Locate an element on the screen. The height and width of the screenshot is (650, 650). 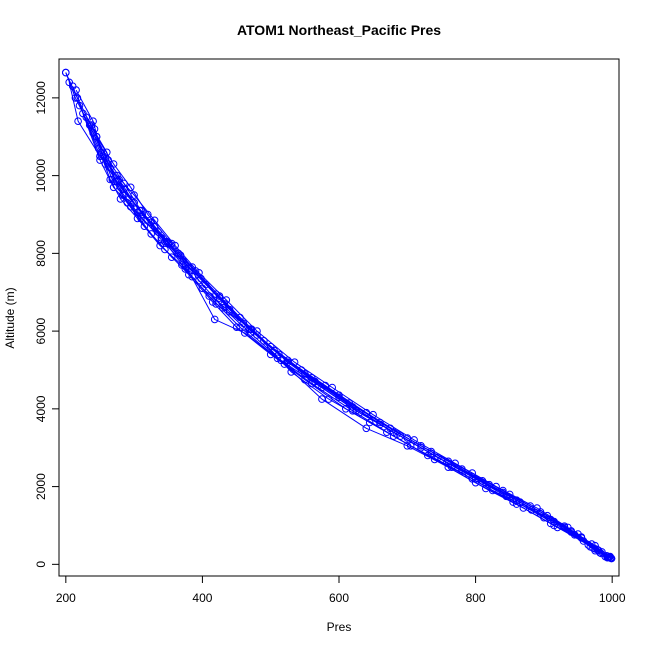
x-tick-label: 200 is located at coordinates (66, 598).